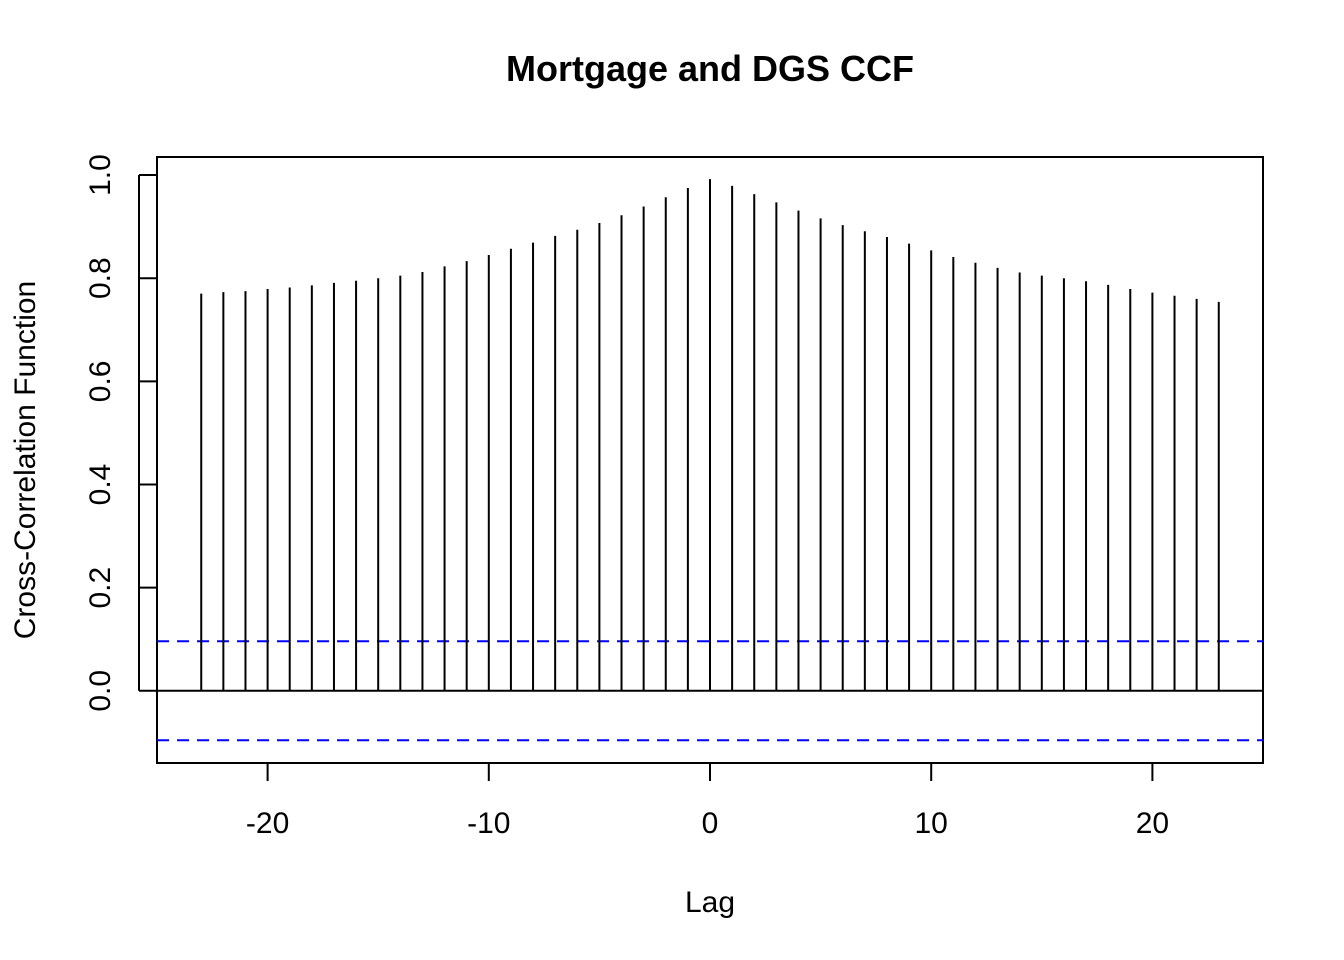  I want to click on y-tick-label: 0.6, so click(100, 381).